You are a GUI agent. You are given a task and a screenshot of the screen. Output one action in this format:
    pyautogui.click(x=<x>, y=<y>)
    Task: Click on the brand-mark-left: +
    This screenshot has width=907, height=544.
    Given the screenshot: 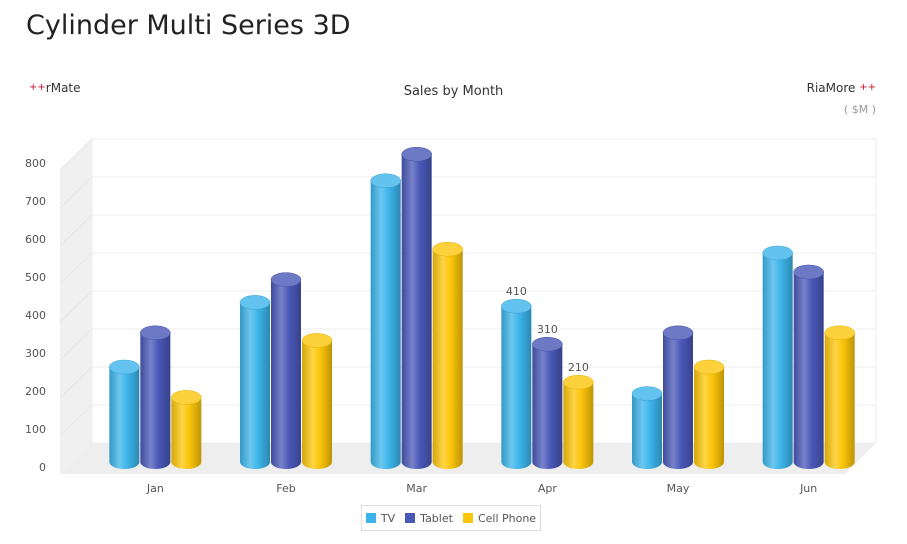 What is the action you would take?
    pyautogui.click(x=33, y=87)
    